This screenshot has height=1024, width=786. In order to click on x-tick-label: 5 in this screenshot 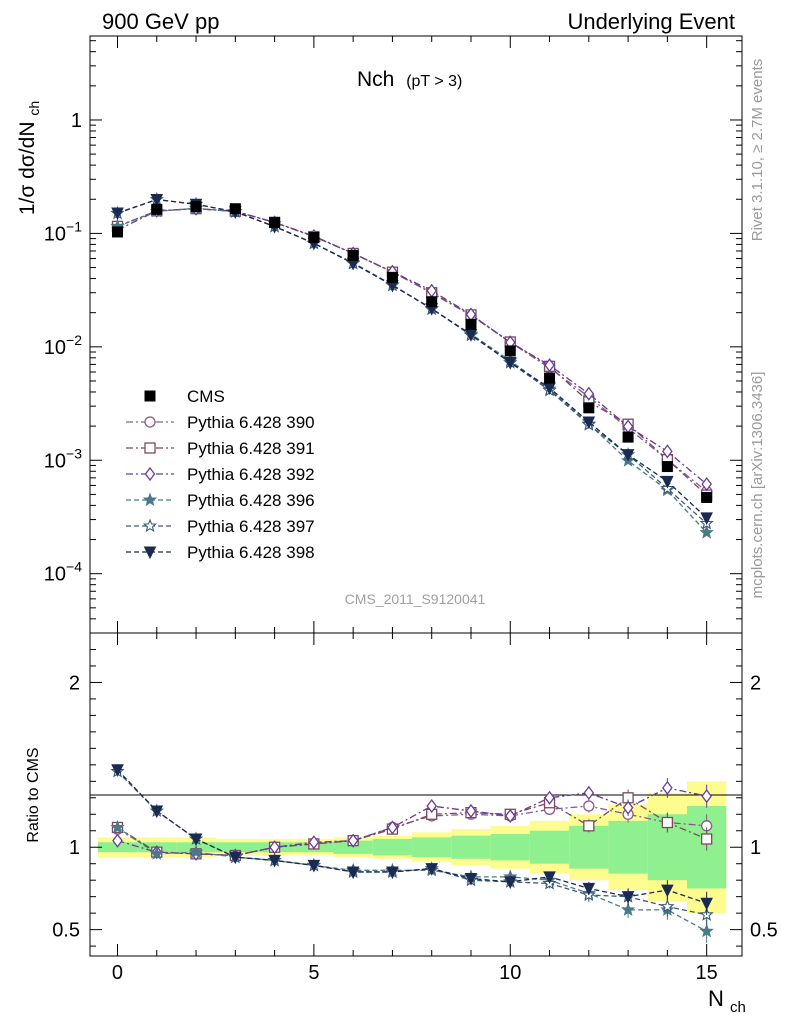, I will do `click(313, 973)`.